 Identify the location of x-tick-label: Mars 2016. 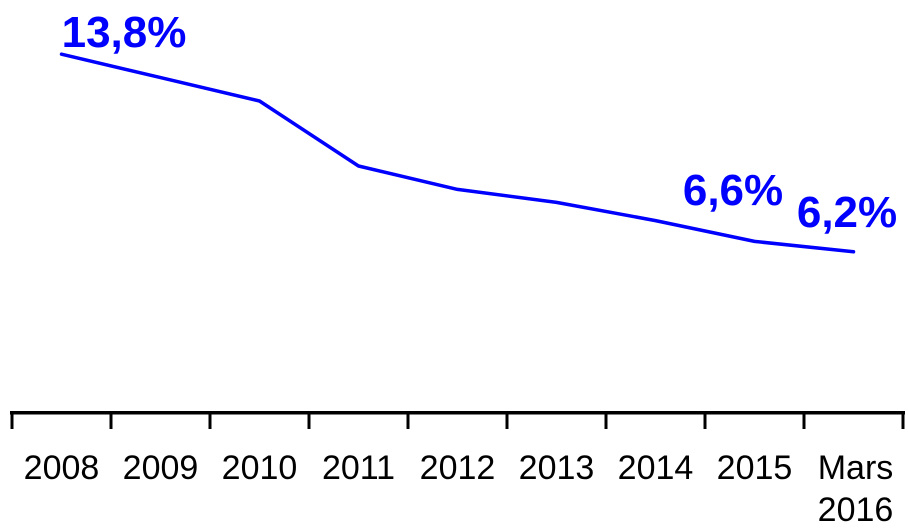
(856, 488).